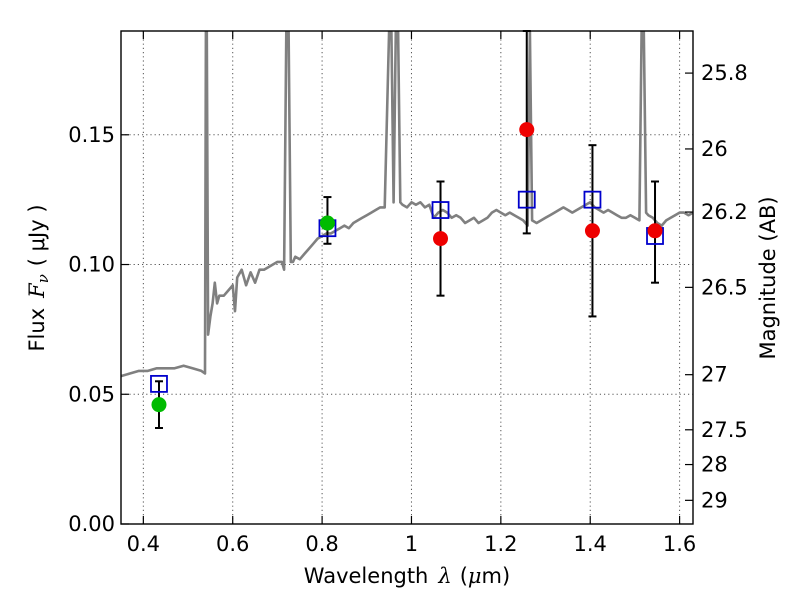  Describe the element at coordinates (724, 430) in the screenshot. I see `mag-tick-label: 27.5` at that location.